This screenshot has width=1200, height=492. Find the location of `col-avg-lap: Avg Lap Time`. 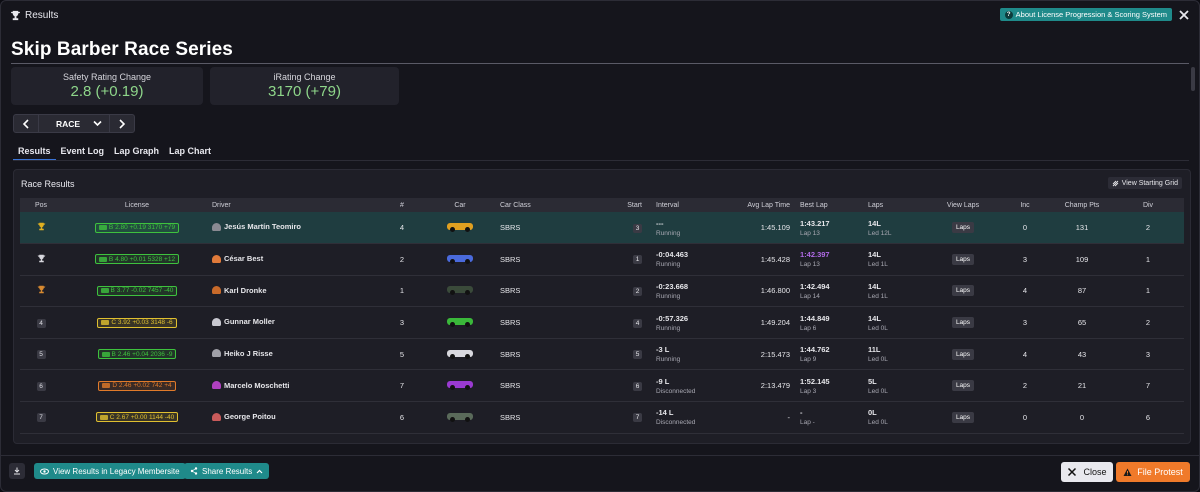

col-avg-lap: Avg Lap Time is located at coordinates (766, 205).